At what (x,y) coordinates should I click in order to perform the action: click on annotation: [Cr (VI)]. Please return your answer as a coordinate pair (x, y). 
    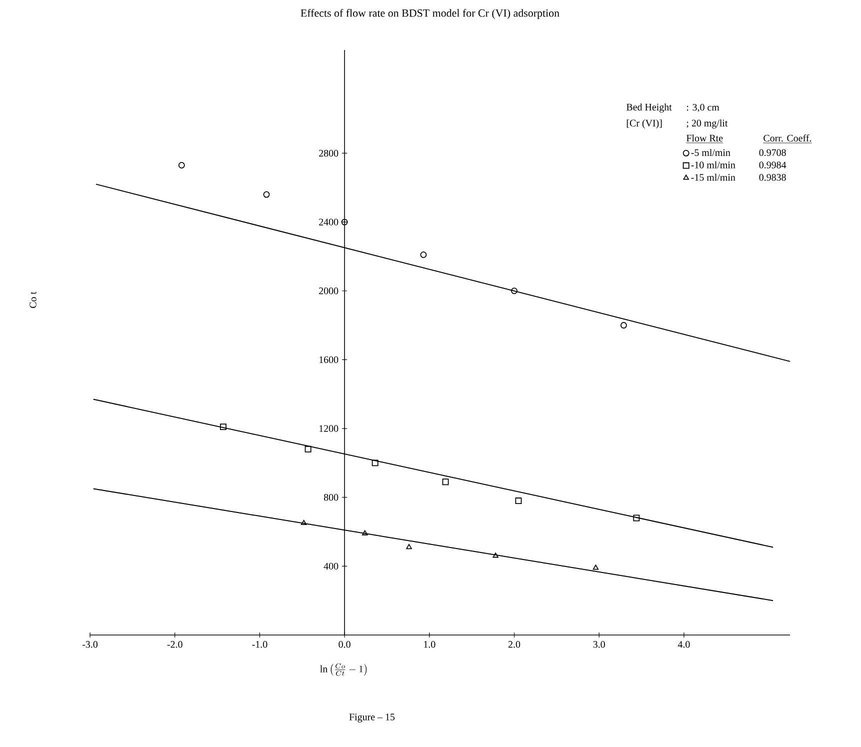
    Looking at the image, I should click on (644, 124).